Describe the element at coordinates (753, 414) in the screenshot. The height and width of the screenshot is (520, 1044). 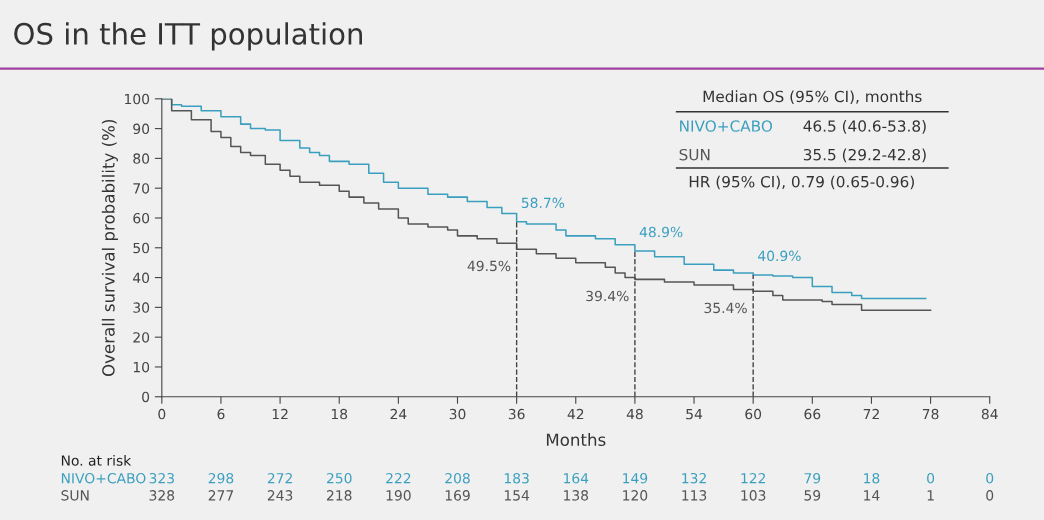
I see `x-tick-label: 60` at that location.